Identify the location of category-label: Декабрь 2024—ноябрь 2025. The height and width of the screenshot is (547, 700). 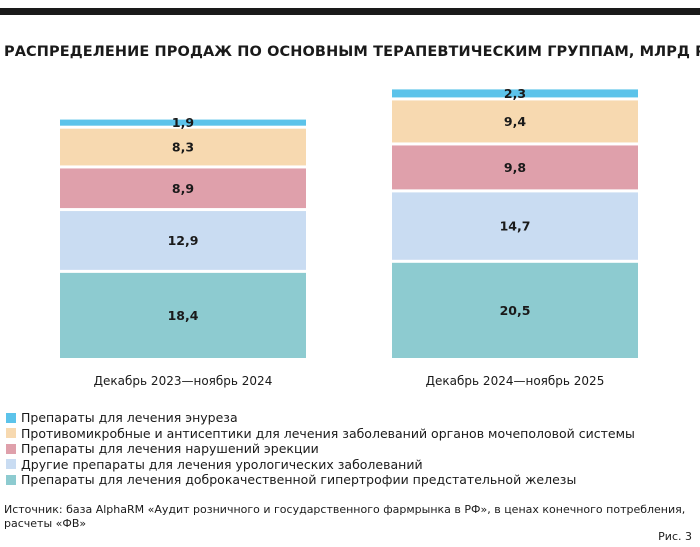
(515, 381).